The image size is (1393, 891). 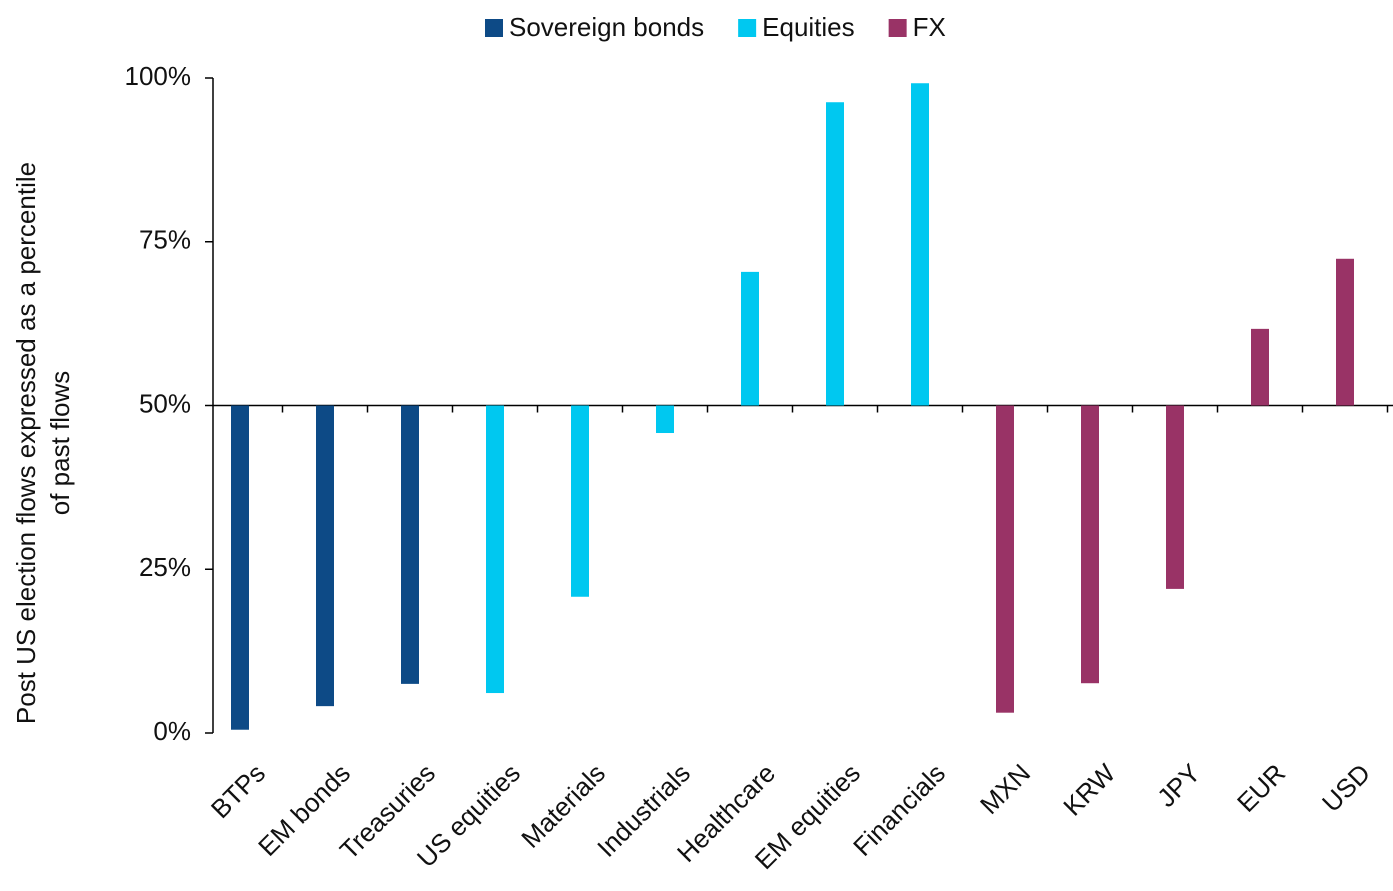 I want to click on y-tick-label: 100%, so click(x=158, y=76).